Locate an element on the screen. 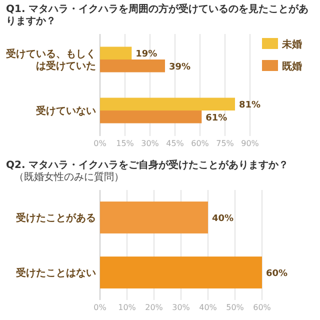 The height and width of the screenshot is (320, 320). text: 61% is located at coordinates (217, 118).